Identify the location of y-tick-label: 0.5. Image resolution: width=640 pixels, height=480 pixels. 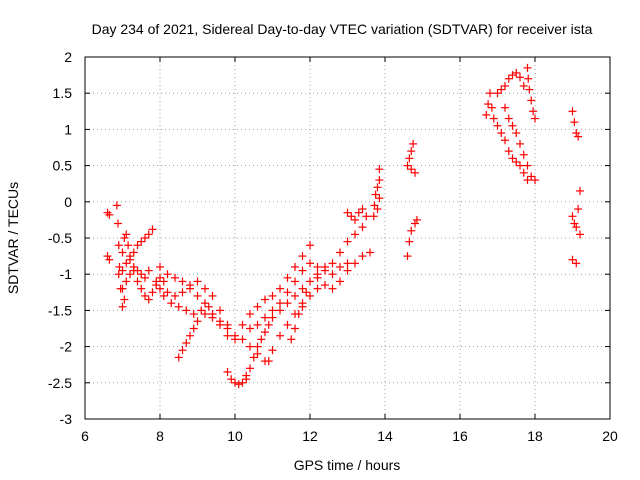
(63, 166).